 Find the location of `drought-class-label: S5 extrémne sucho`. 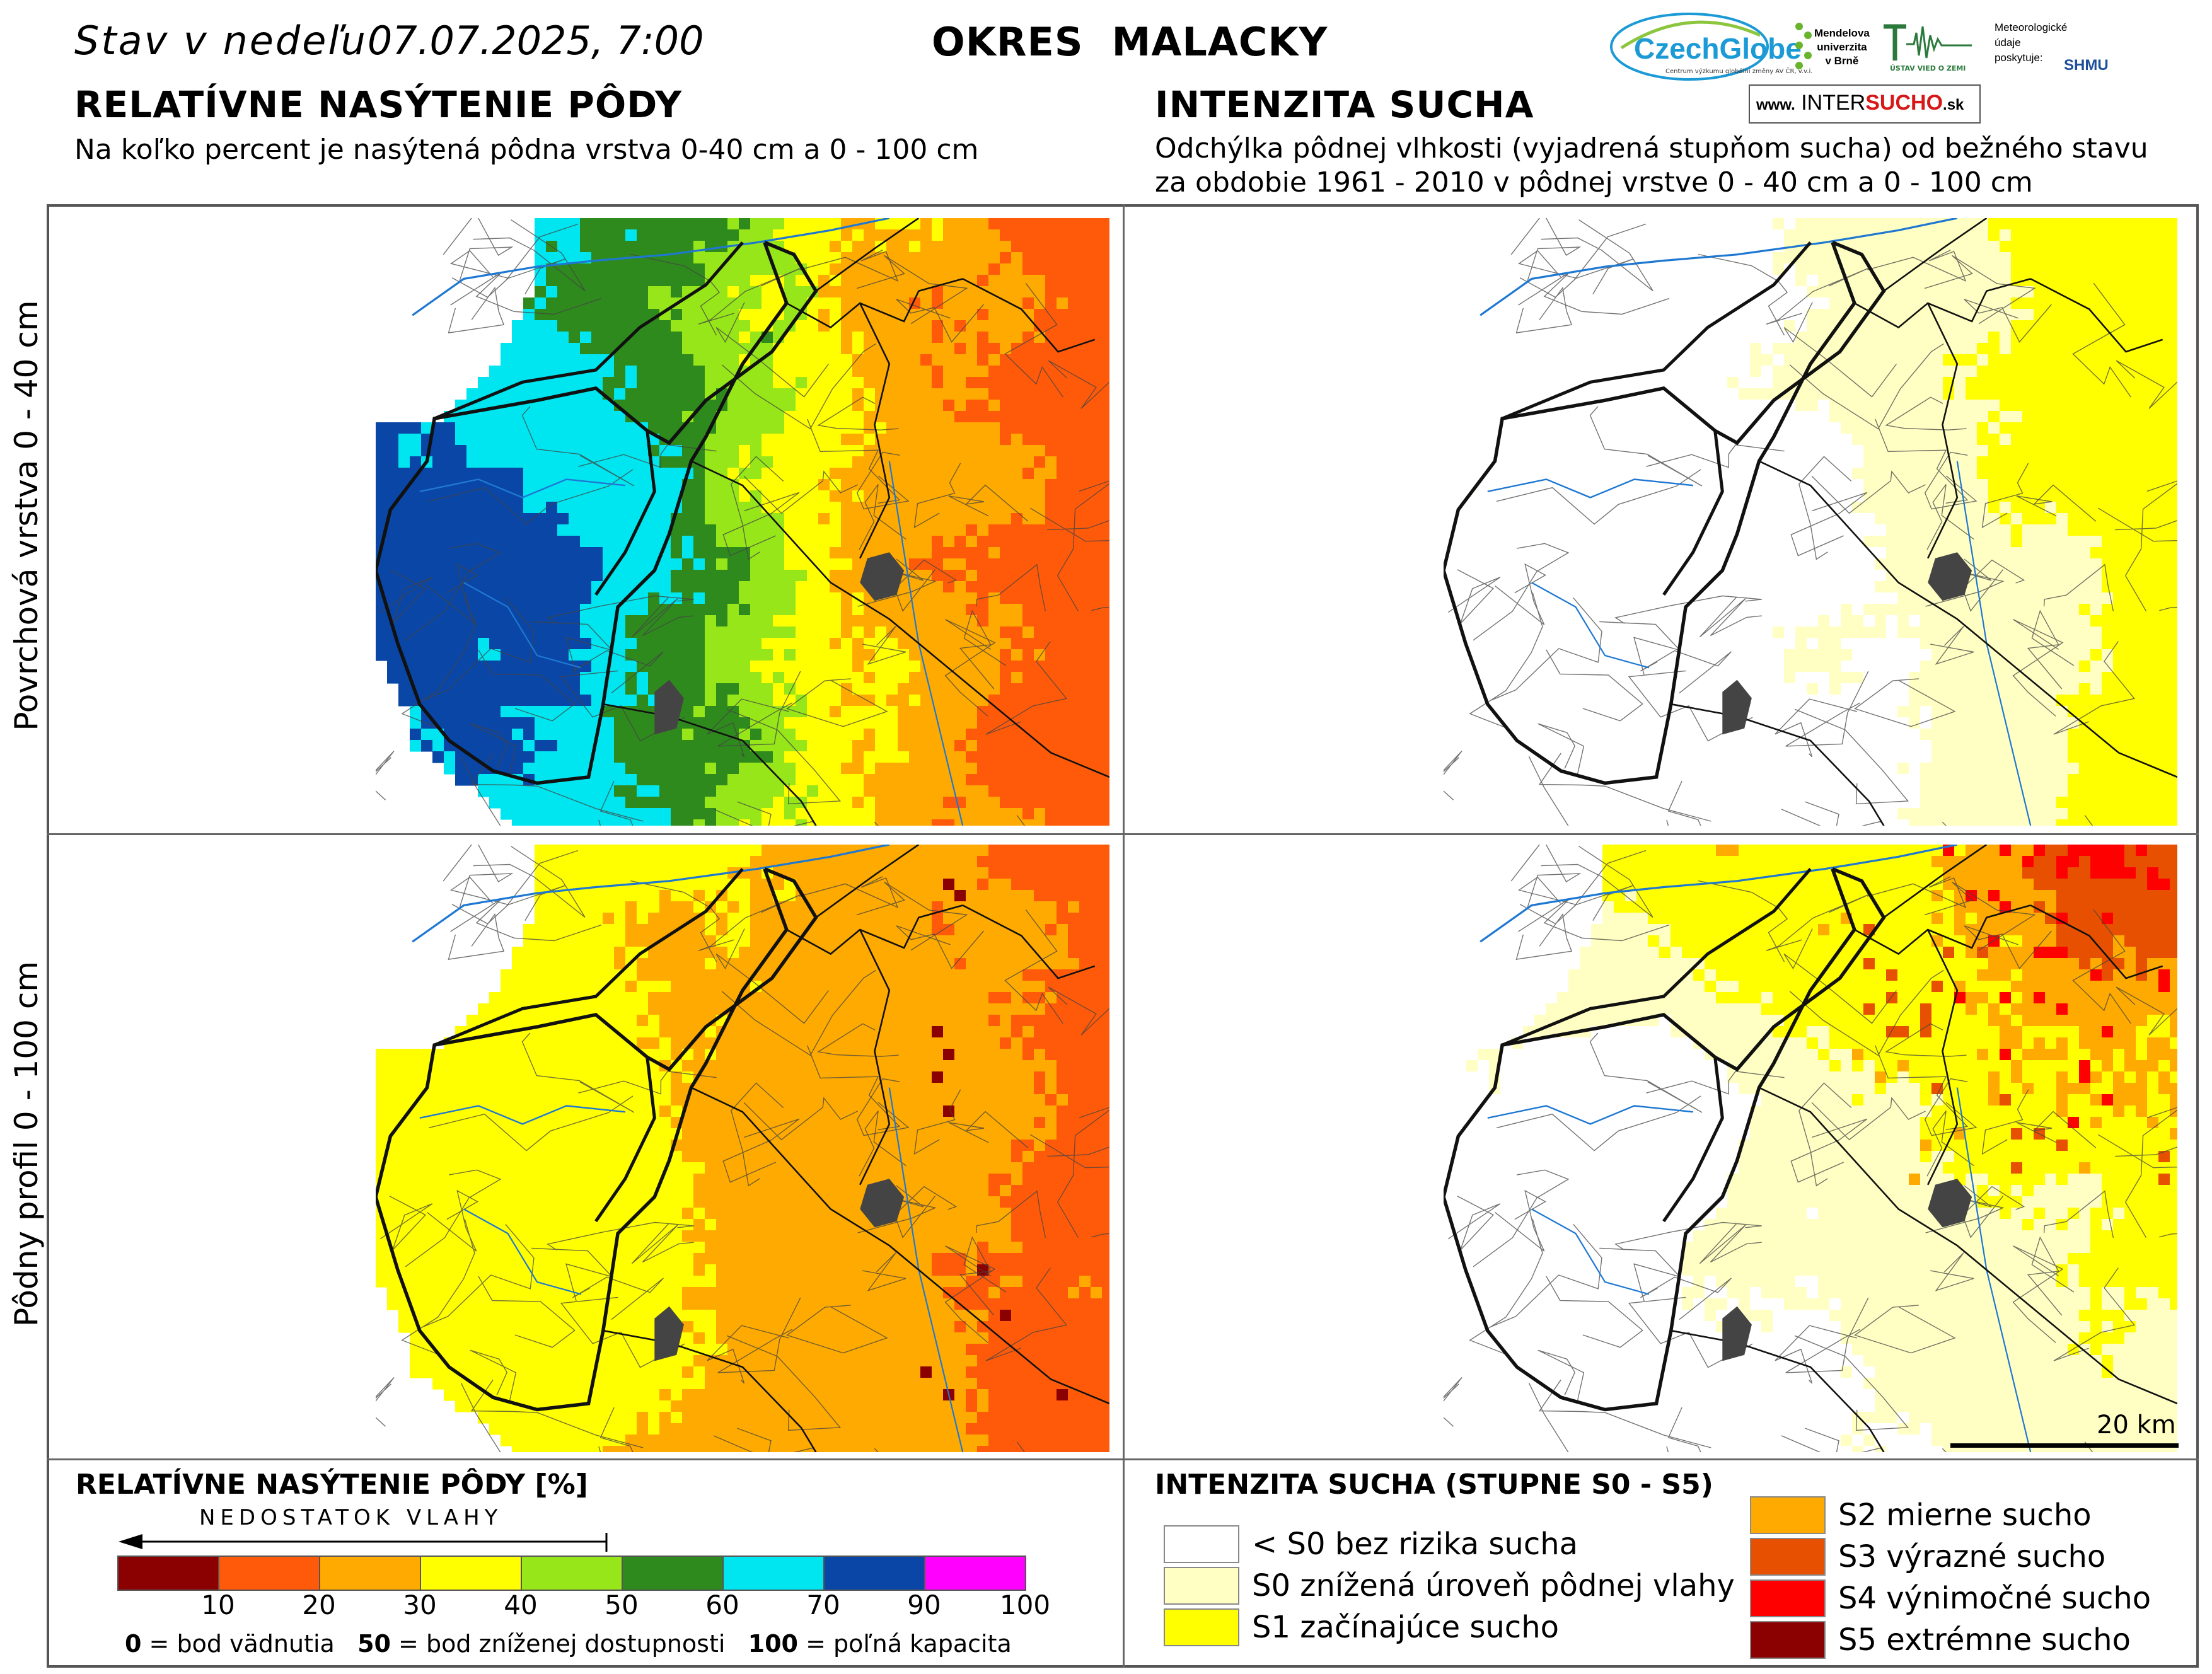

drought-class-label: S5 extrémne sucho is located at coordinates (1984, 1640).